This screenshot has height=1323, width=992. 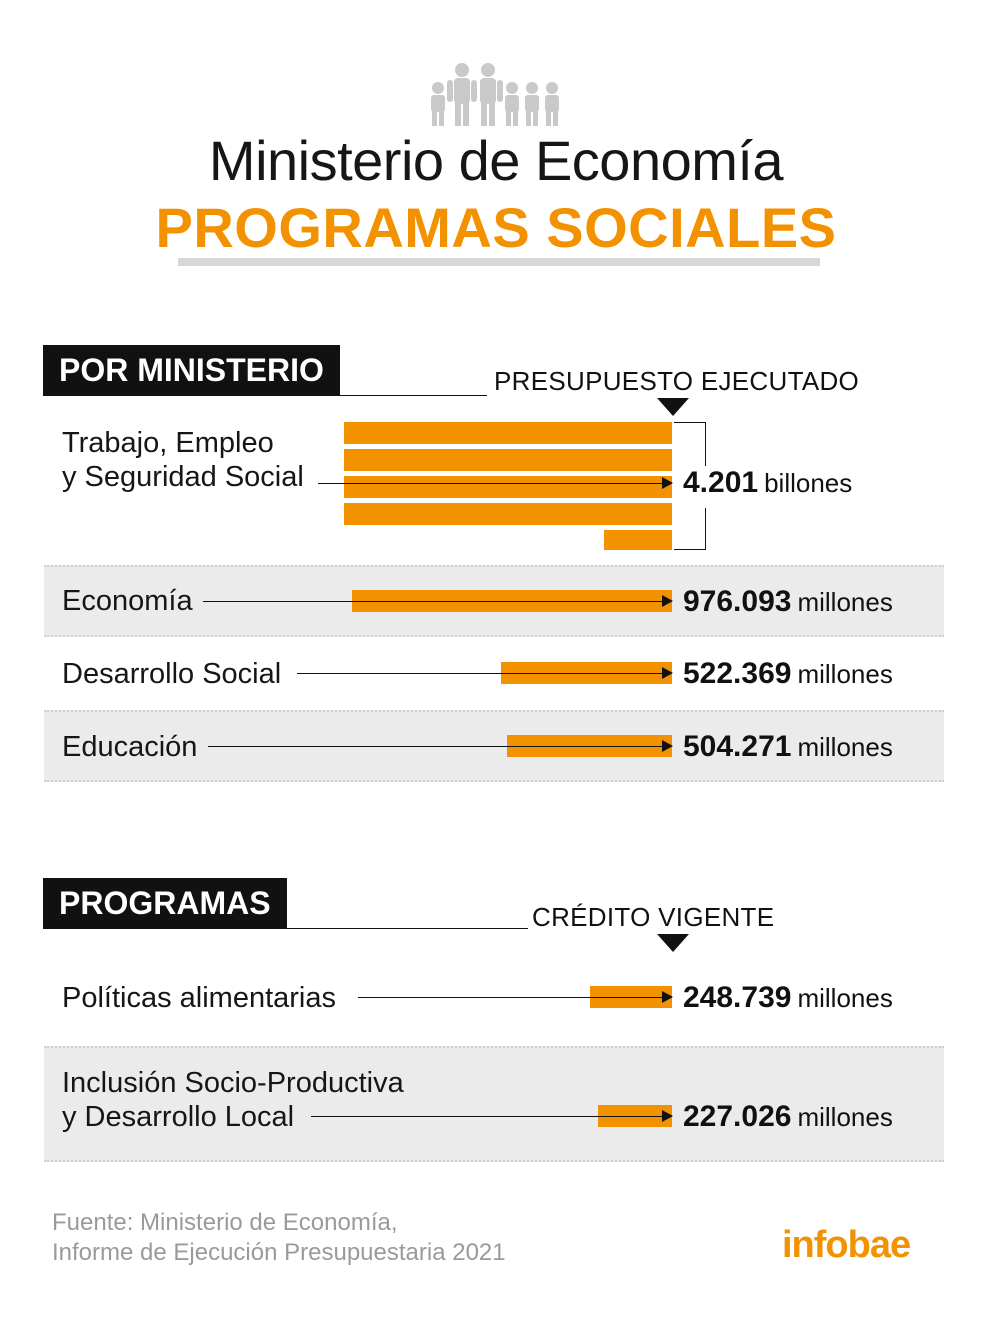 What do you see at coordinates (178, 1117) in the screenshot?
I see `row-label-inclusion-line2: y Desarrollo Local` at bounding box center [178, 1117].